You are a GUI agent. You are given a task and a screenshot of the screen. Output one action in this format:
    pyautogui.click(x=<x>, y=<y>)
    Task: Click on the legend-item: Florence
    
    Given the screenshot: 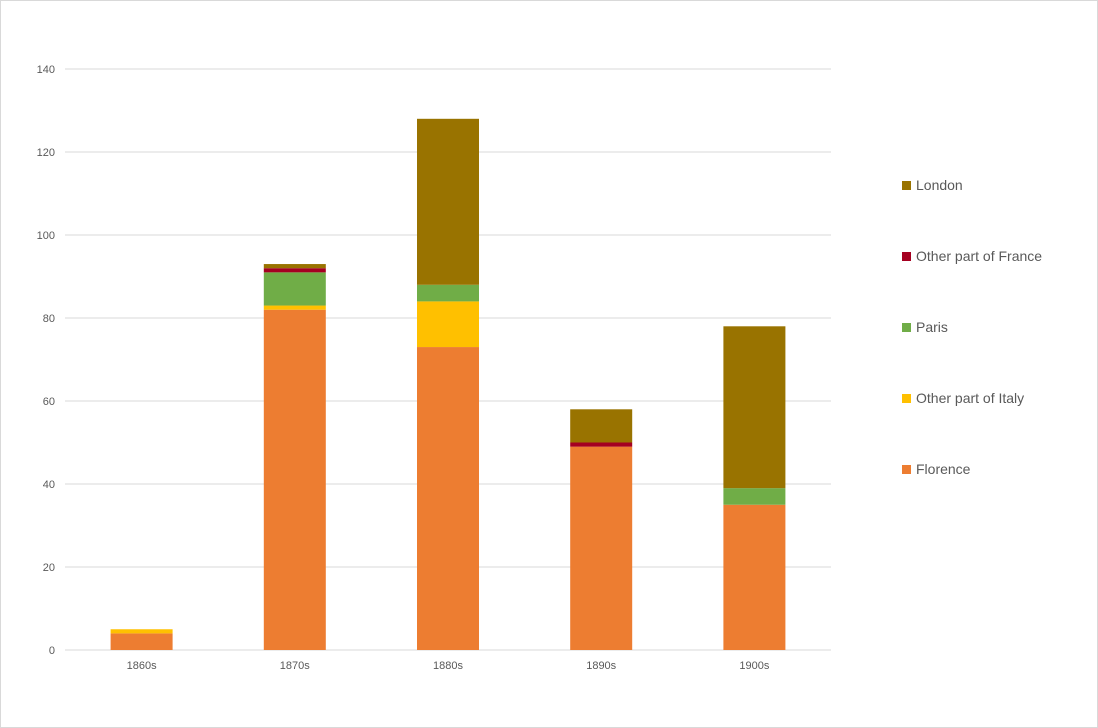 What is the action you would take?
    pyautogui.click(x=936, y=469)
    